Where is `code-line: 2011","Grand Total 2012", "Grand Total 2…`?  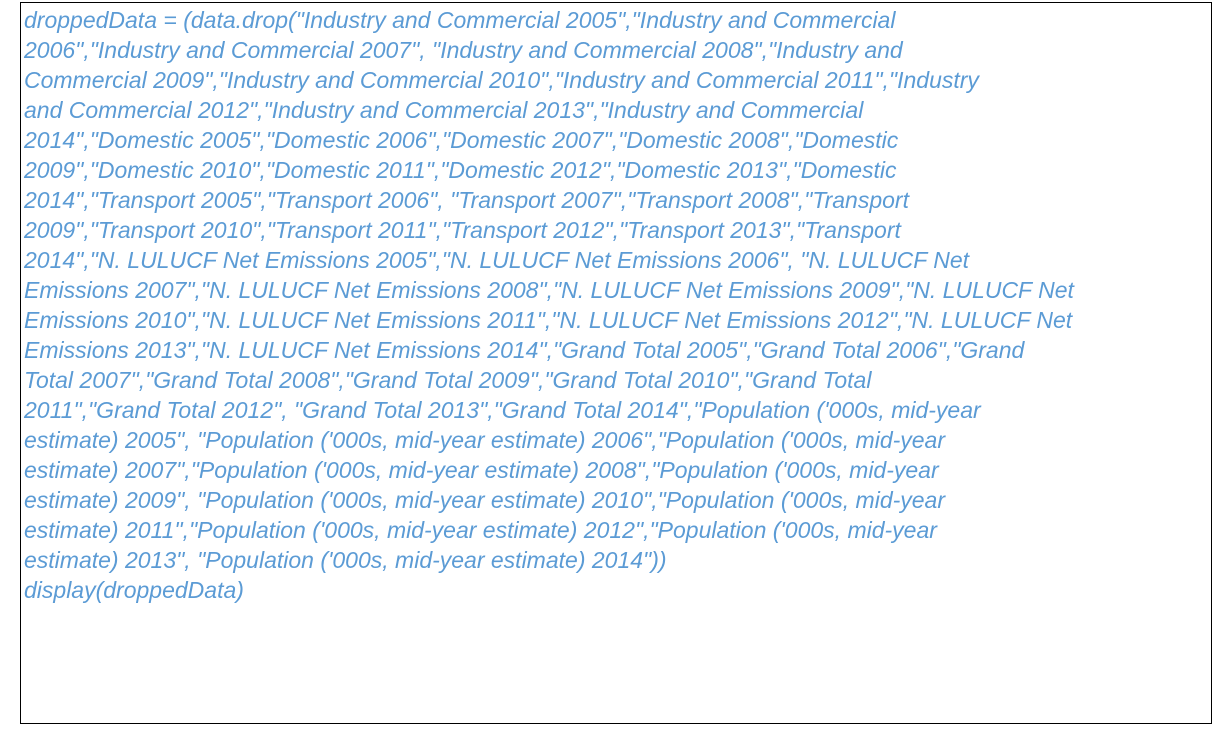 code-line: 2011","Grand Total 2012", "Grand Total 2… is located at coordinates (502, 410).